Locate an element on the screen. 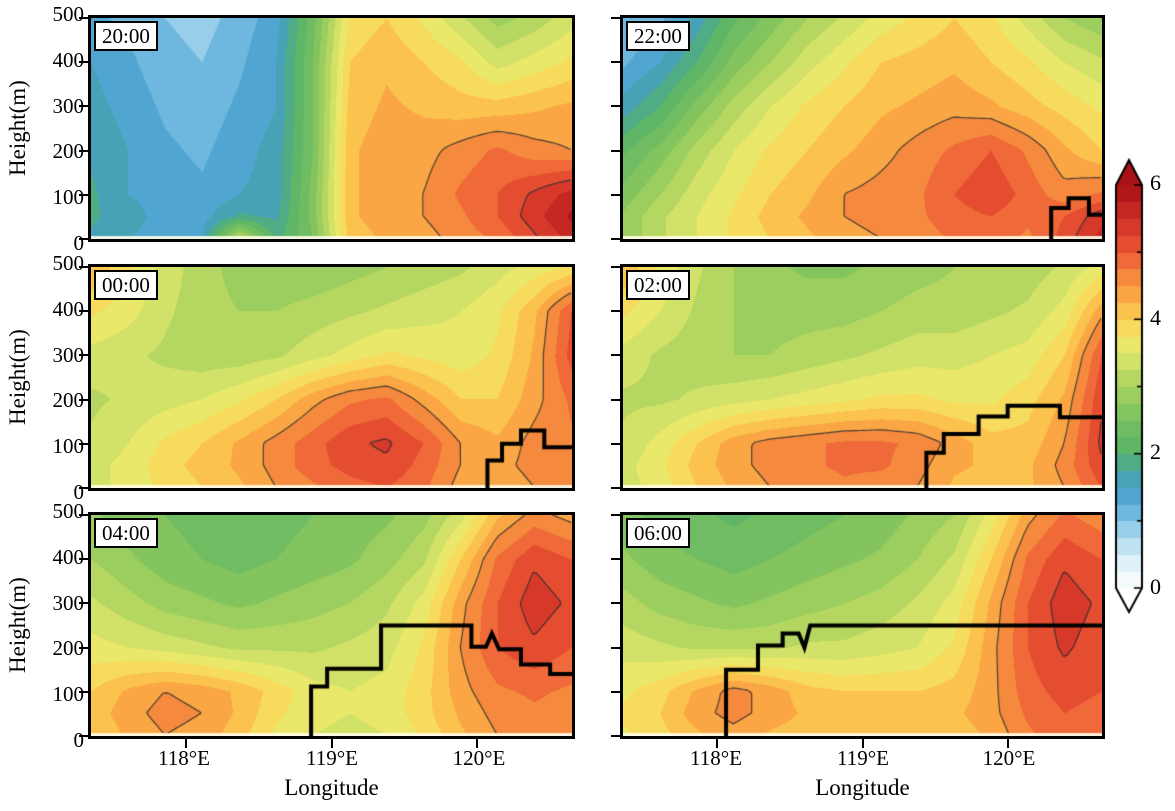  colorbar-tick-label: 4 is located at coordinates (1155, 317).